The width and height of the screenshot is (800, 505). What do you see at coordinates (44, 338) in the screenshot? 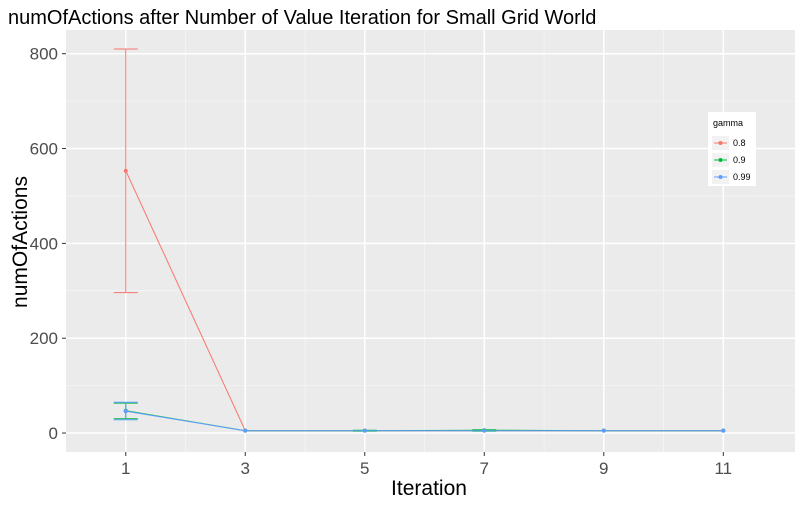
I see `y-tick-label: 200` at bounding box center [44, 338].